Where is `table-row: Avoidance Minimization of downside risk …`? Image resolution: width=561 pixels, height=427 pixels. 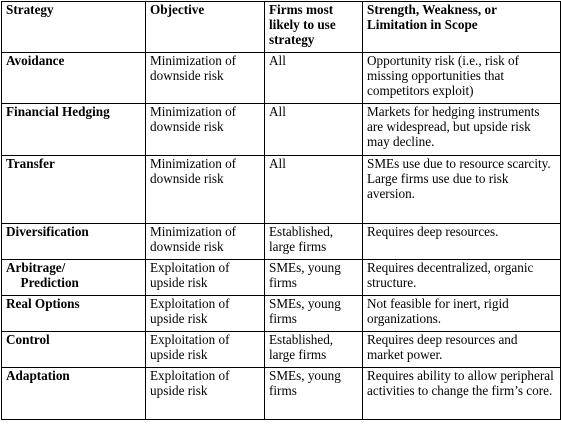
table-row: Avoidance Minimization of downside risk … is located at coordinates (281, 78).